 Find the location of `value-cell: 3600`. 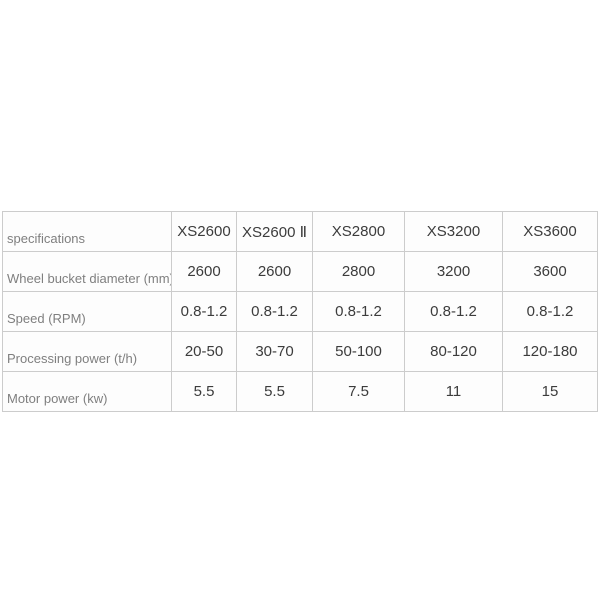

value-cell: 3600 is located at coordinates (550, 271).